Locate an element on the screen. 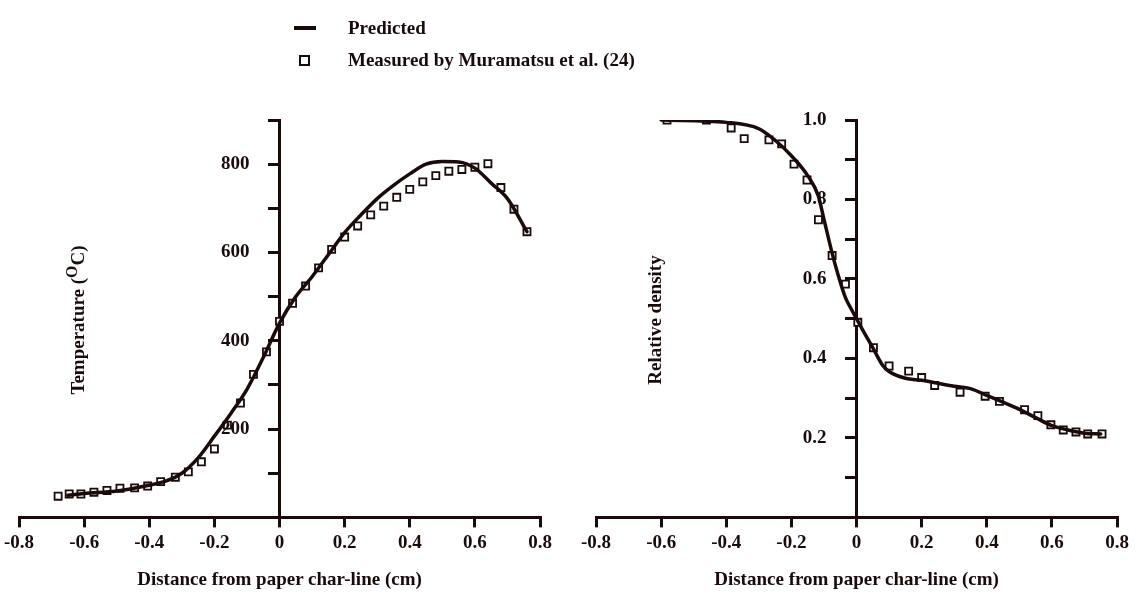  y-axis-title: Relative density is located at coordinates (655, 320).